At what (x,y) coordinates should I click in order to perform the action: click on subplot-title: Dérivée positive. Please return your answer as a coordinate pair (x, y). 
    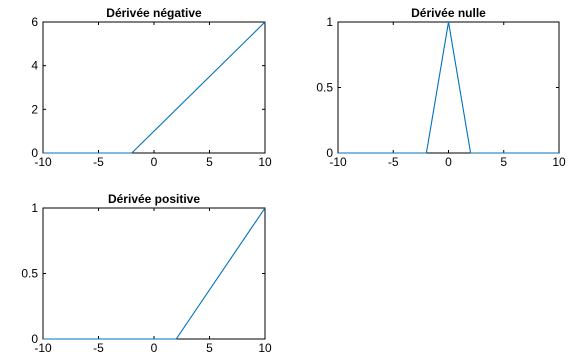
    Looking at the image, I should click on (154, 199).